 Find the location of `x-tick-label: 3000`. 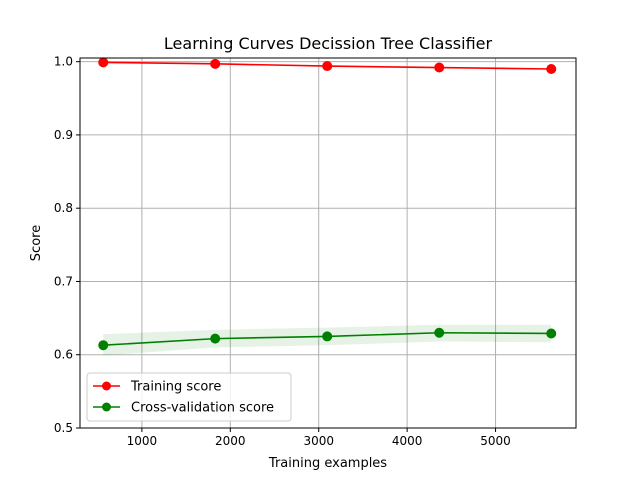

x-tick-label: 3000 is located at coordinates (318, 441).